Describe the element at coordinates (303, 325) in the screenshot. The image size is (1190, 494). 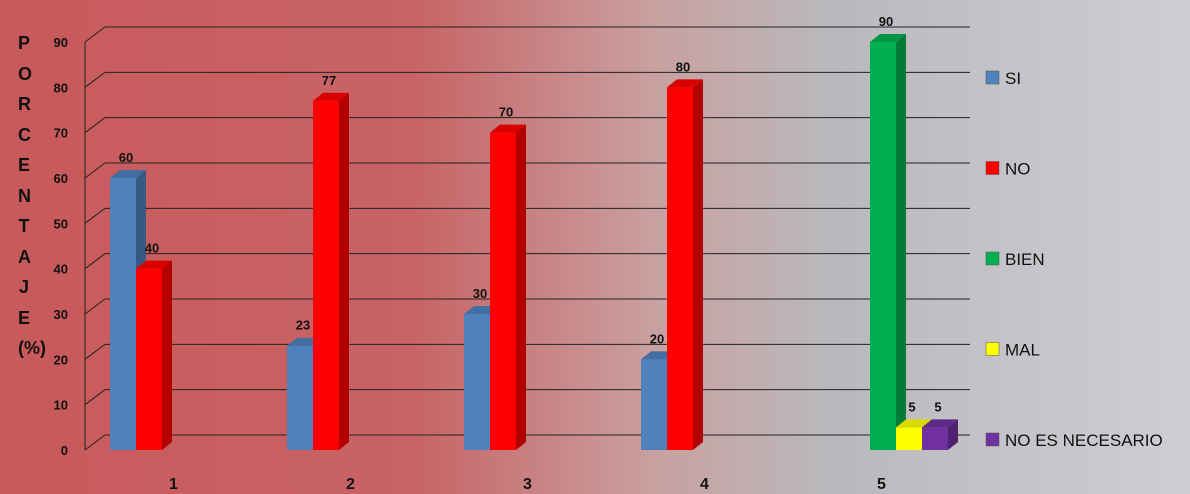
I see `data-label: 23` at that location.